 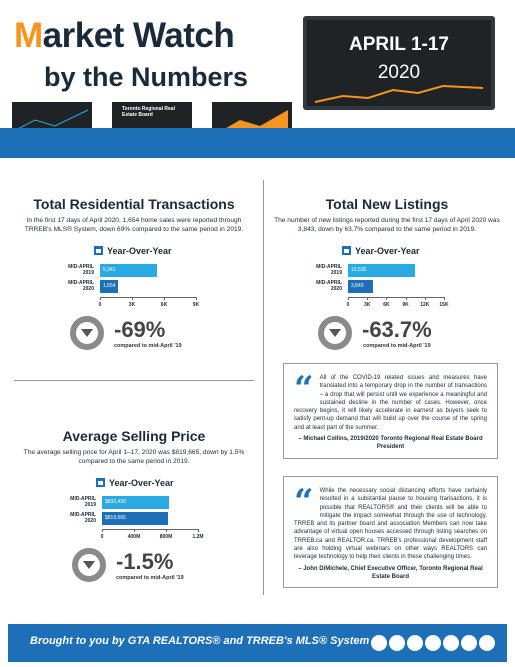 I want to click on panel-title: Total New Listings, so click(x=387, y=204).